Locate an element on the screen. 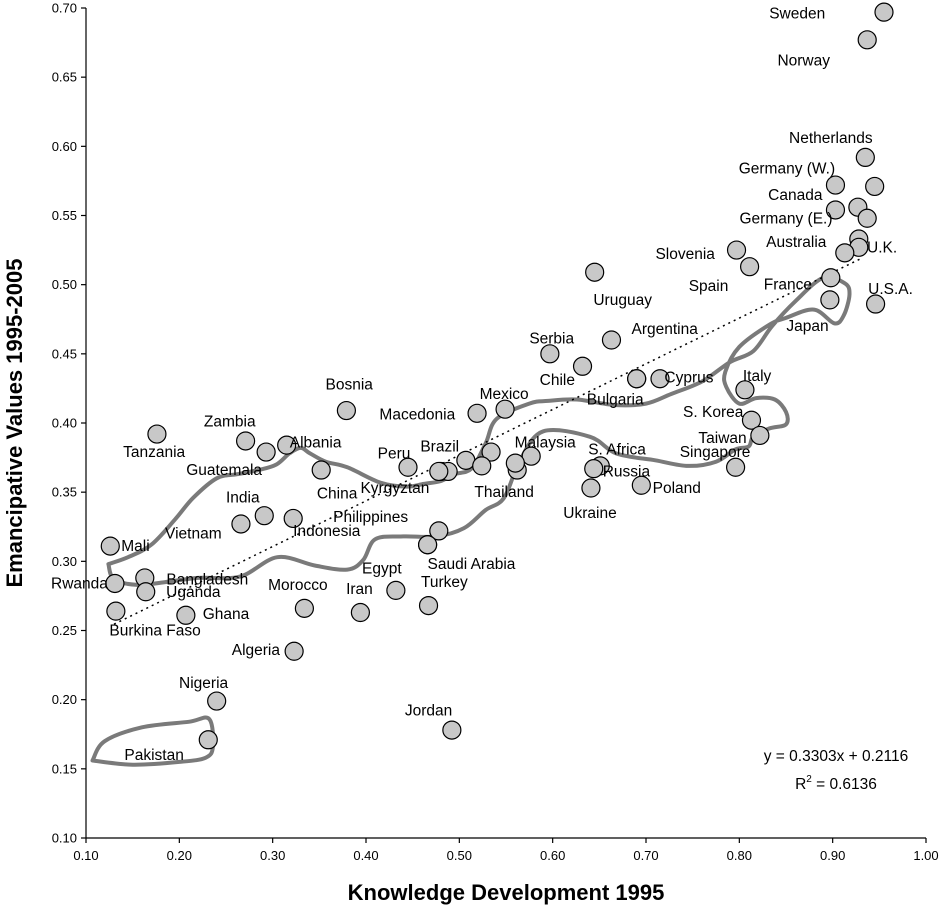  point-label: S. Africa is located at coordinates (617, 449).